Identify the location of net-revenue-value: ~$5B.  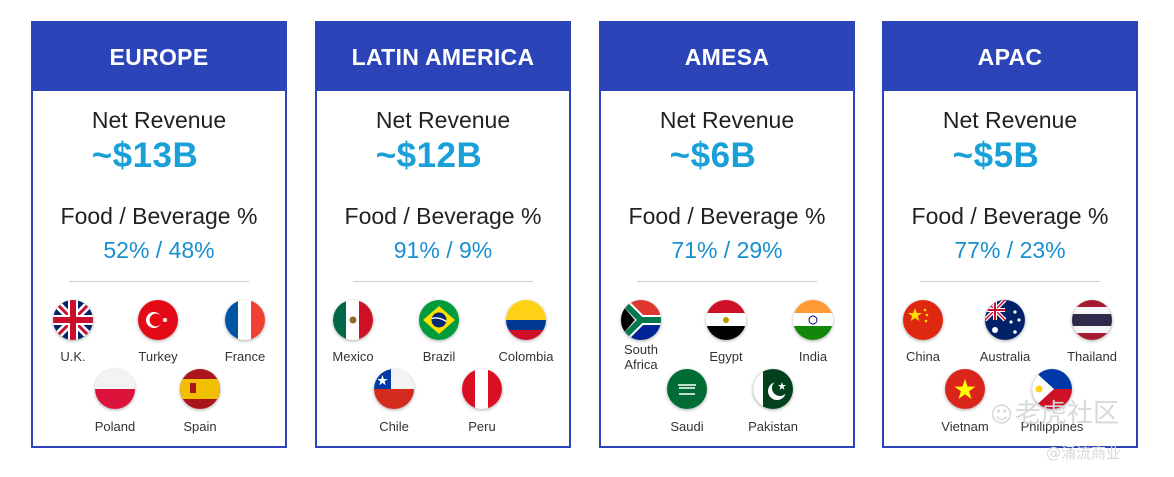
(996, 155).